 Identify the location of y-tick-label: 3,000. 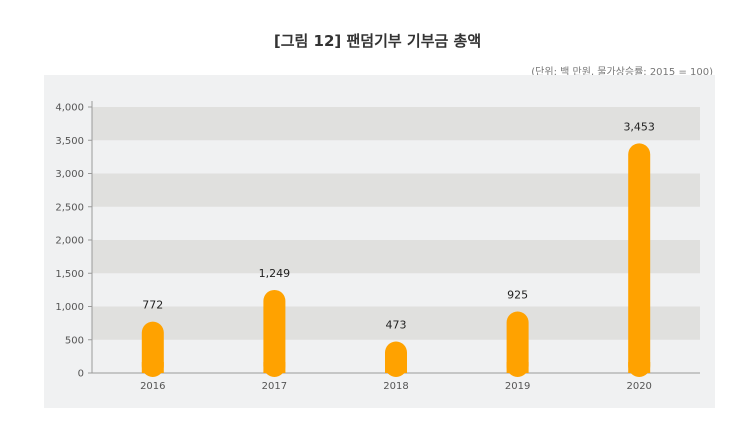
(69, 174).